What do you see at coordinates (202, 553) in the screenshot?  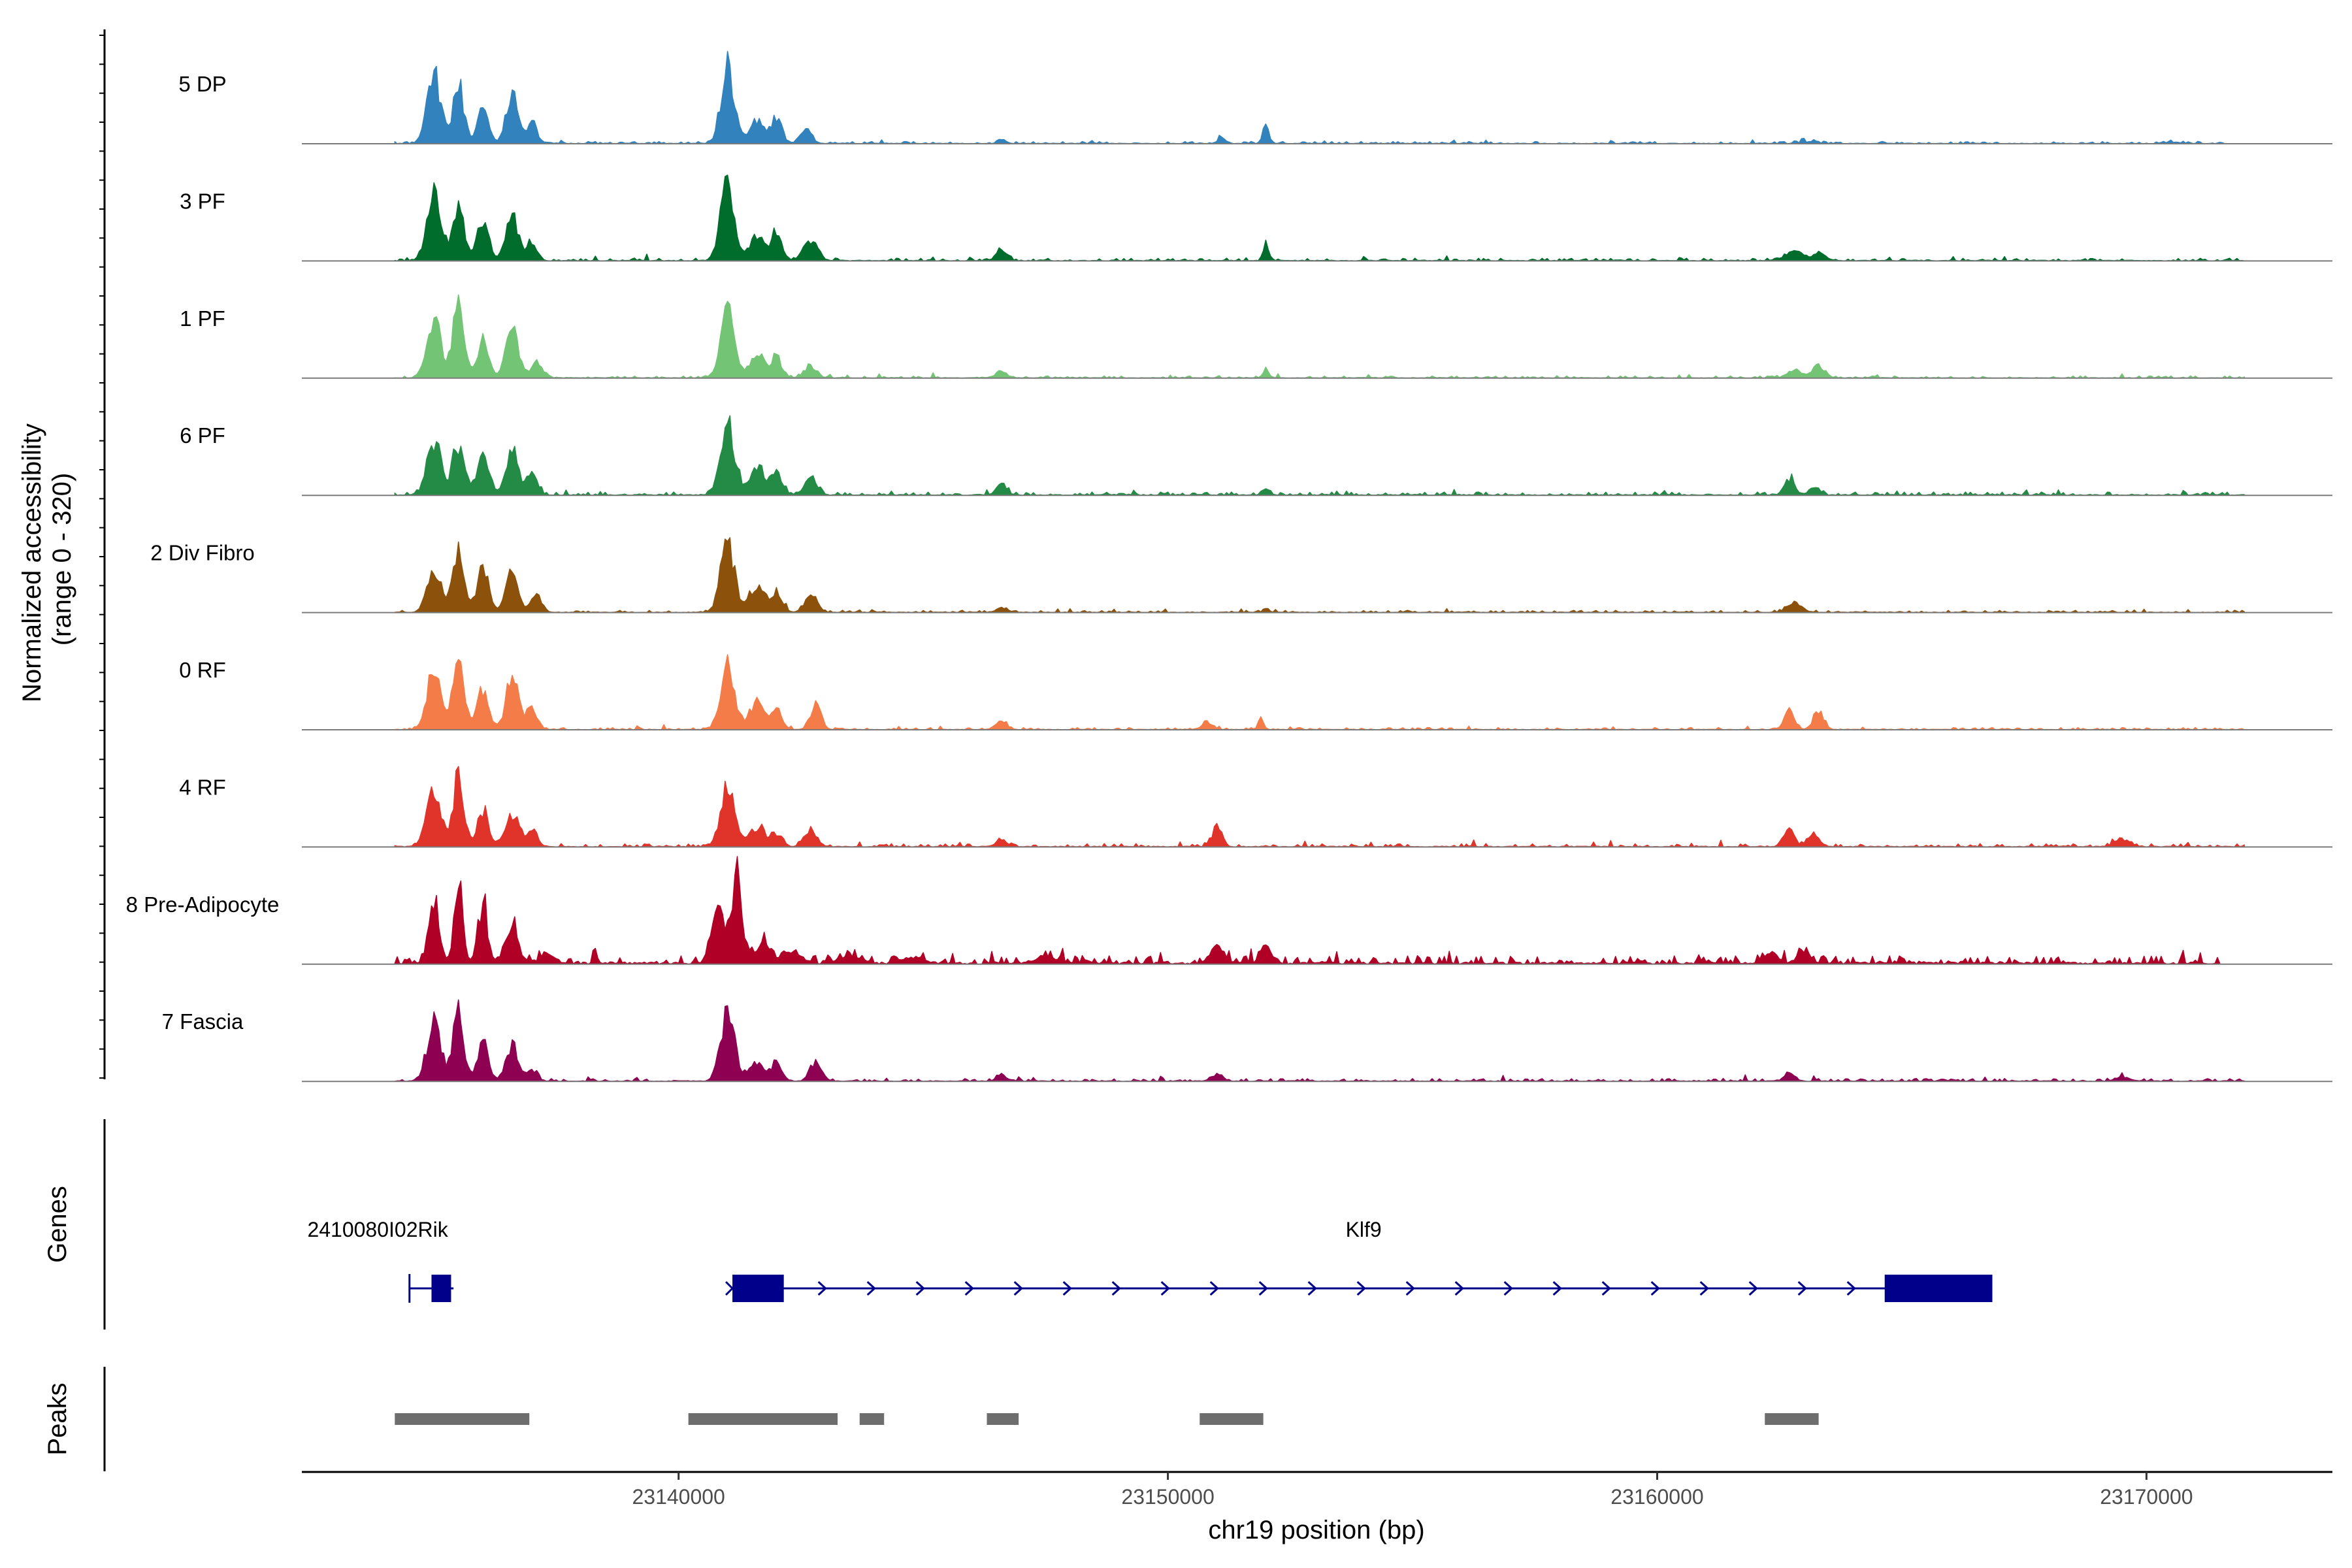 I see `track-label: 2 Div Fibro` at bounding box center [202, 553].